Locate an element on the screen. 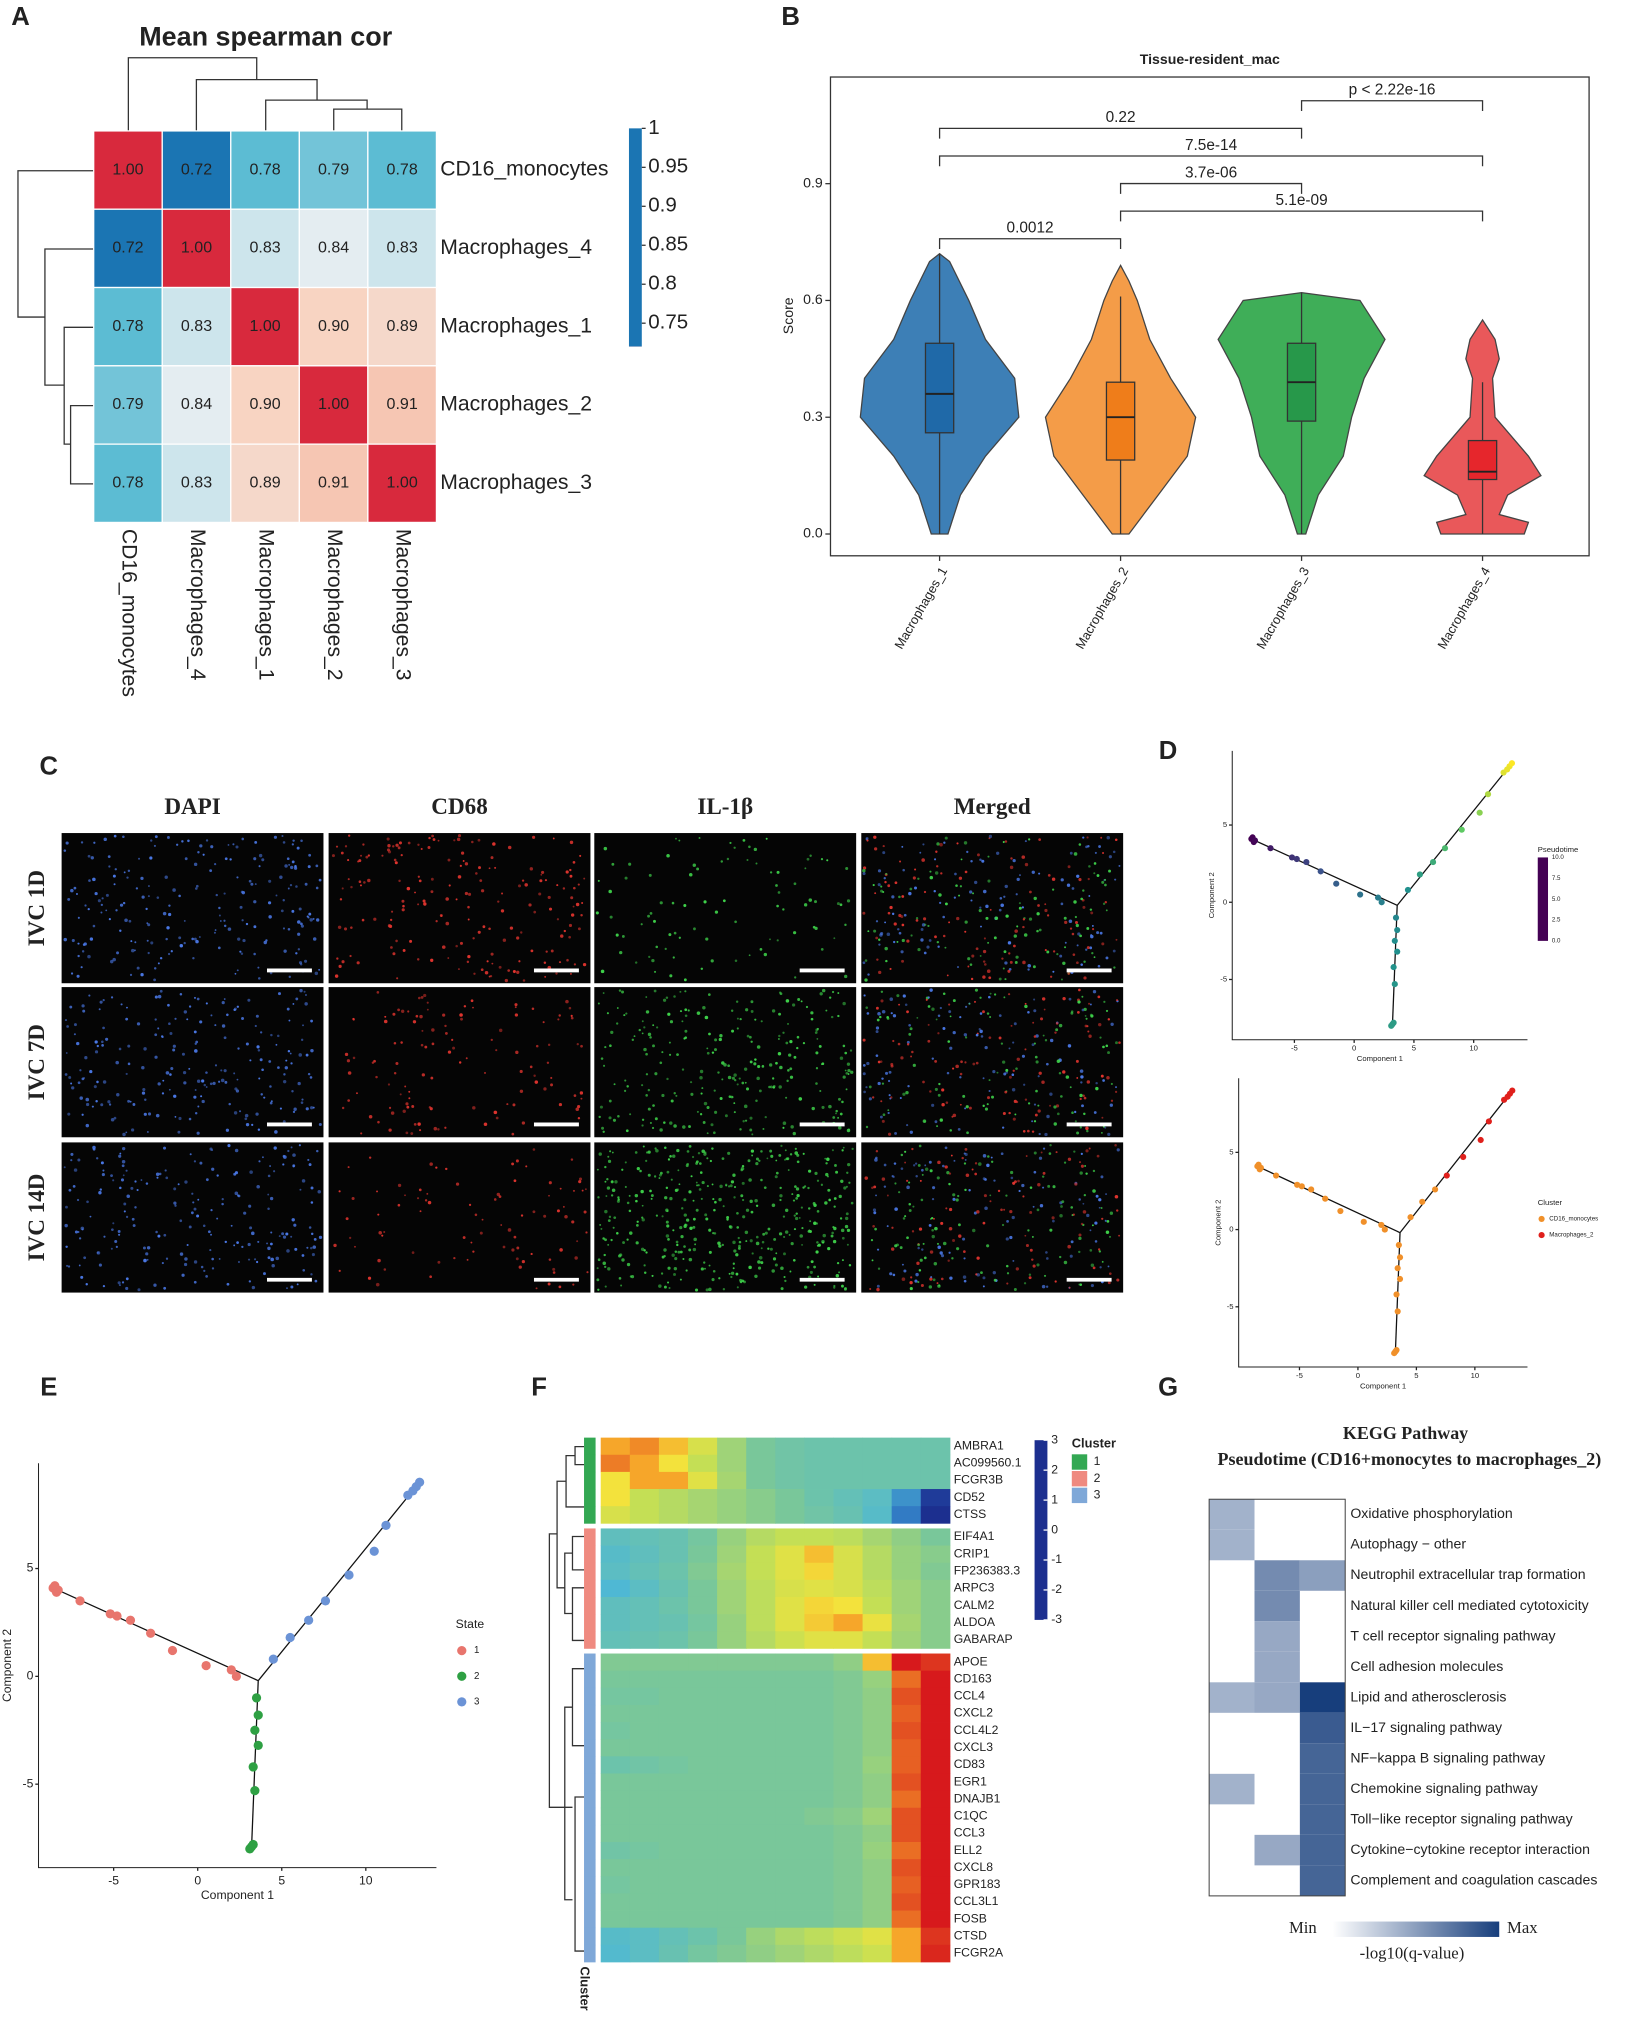 Image resolution: width=1643 pixels, height=2025 pixels. micrograph is located at coordinates (992, 1217).